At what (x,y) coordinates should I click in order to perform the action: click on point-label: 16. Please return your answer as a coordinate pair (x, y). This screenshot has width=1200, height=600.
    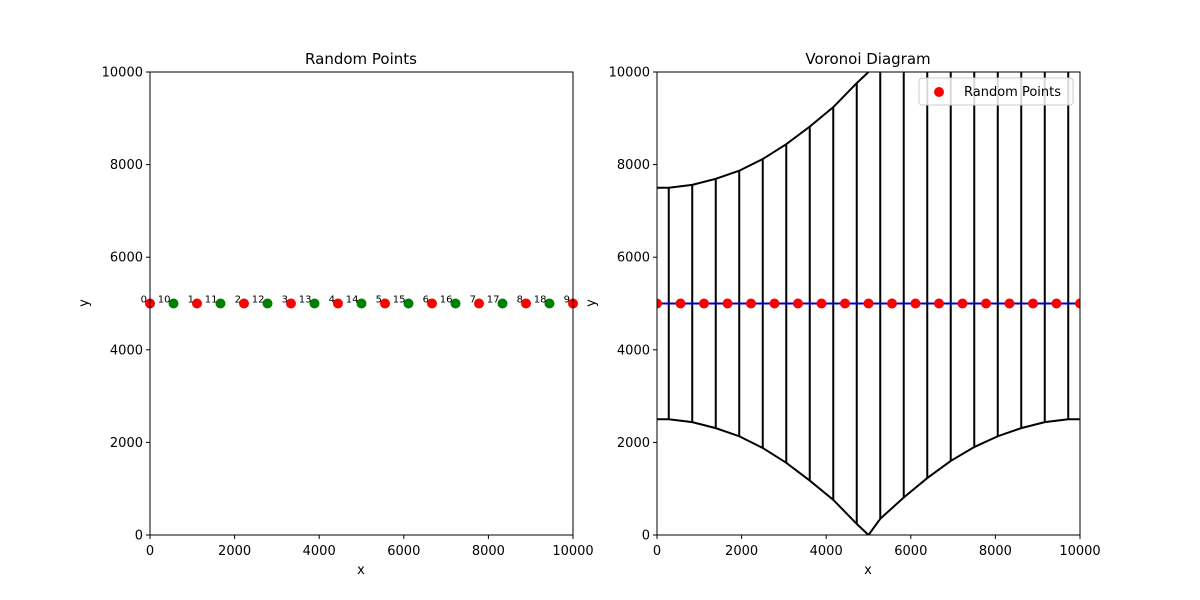
    Looking at the image, I should click on (446, 300).